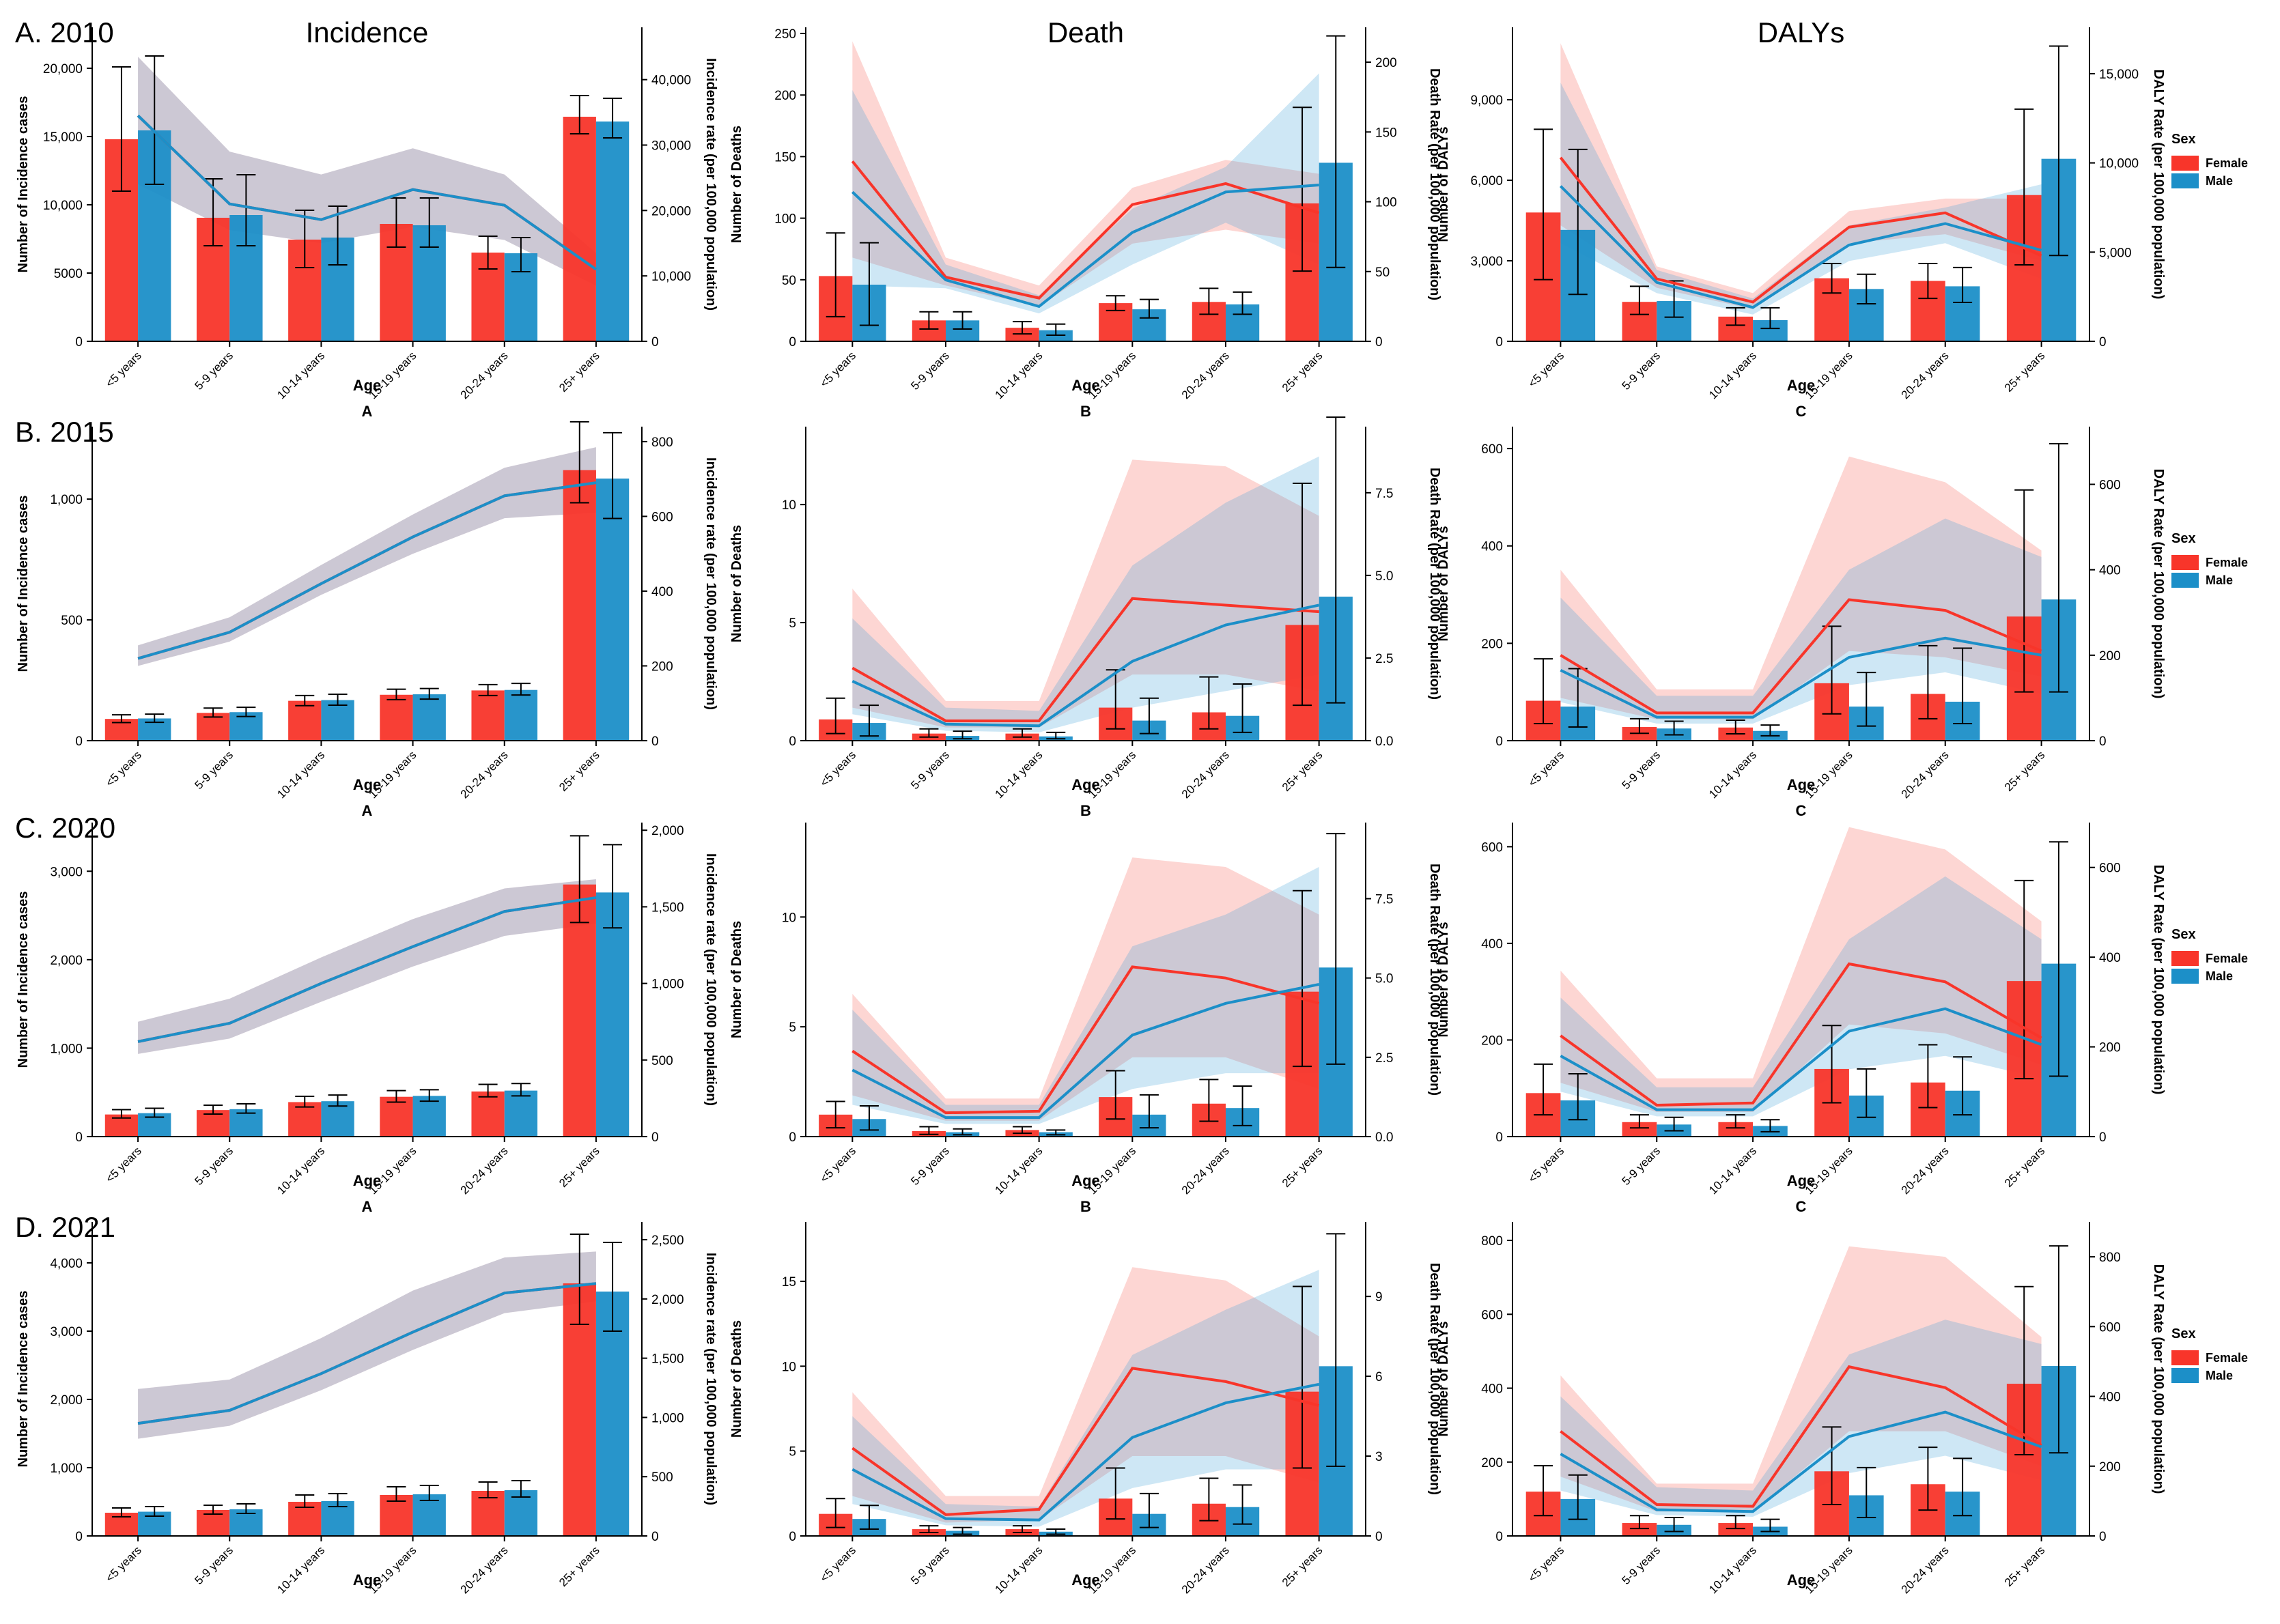 The height and width of the screenshot is (1624, 2280). Describe the element at coordinates (2058, 151) in the screenshot. I see `error-bar-male-25-years` at that location.